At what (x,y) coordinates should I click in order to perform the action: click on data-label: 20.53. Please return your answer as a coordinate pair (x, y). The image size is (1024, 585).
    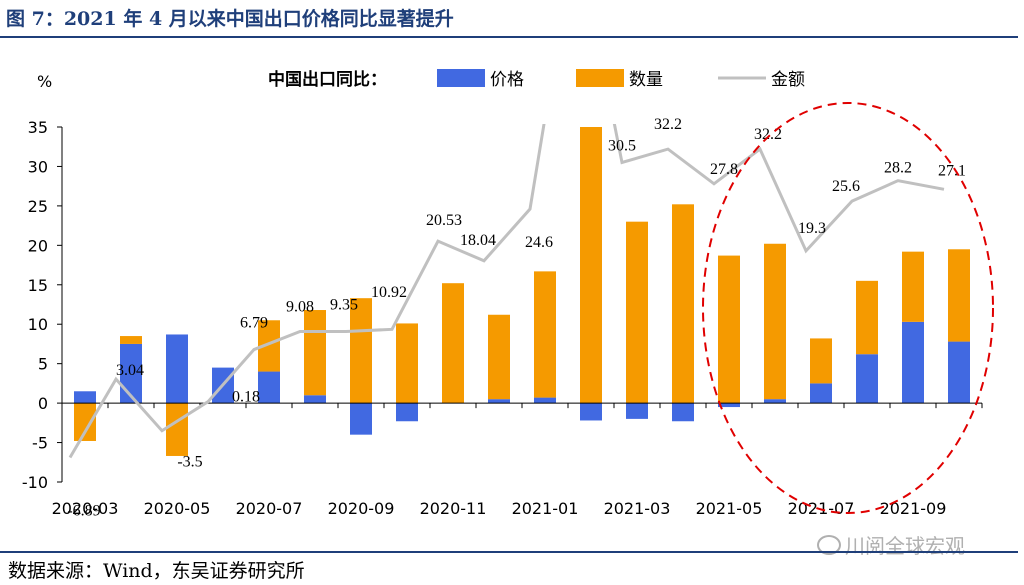
    Looking at the image, I should click on (444, 220).